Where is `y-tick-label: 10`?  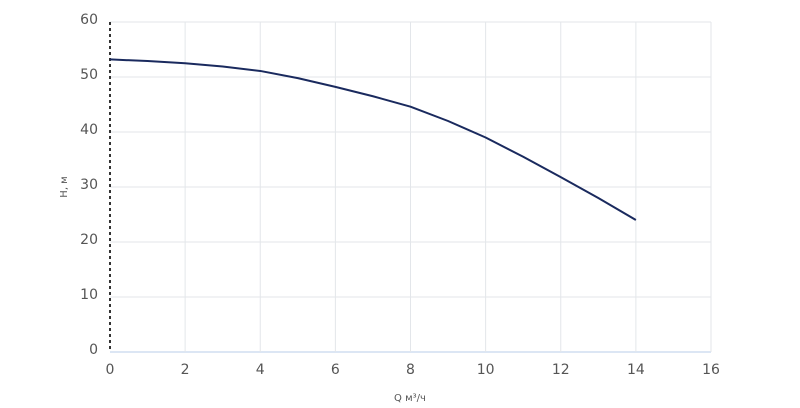 y-tick-label: 10 is located at coordinates (89, 295).